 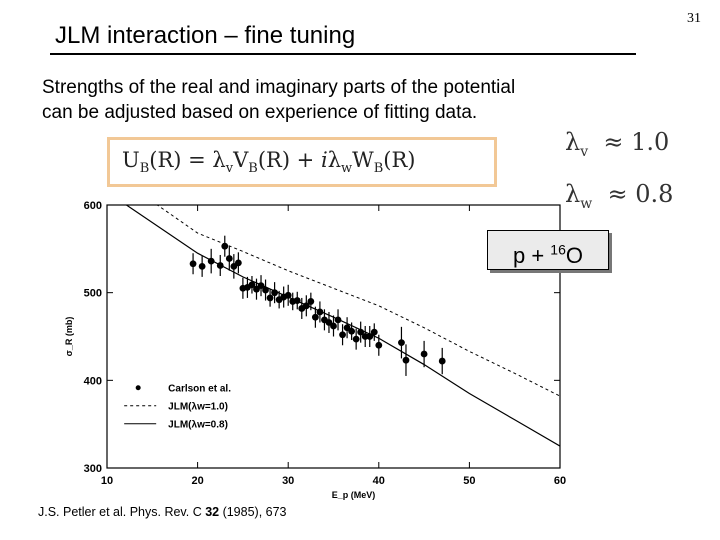 What do you see at coordinates (198, 425) in the screenshot?
I see `legend-label: JLM(λw=0.8)` at bounding box center [198, 425].